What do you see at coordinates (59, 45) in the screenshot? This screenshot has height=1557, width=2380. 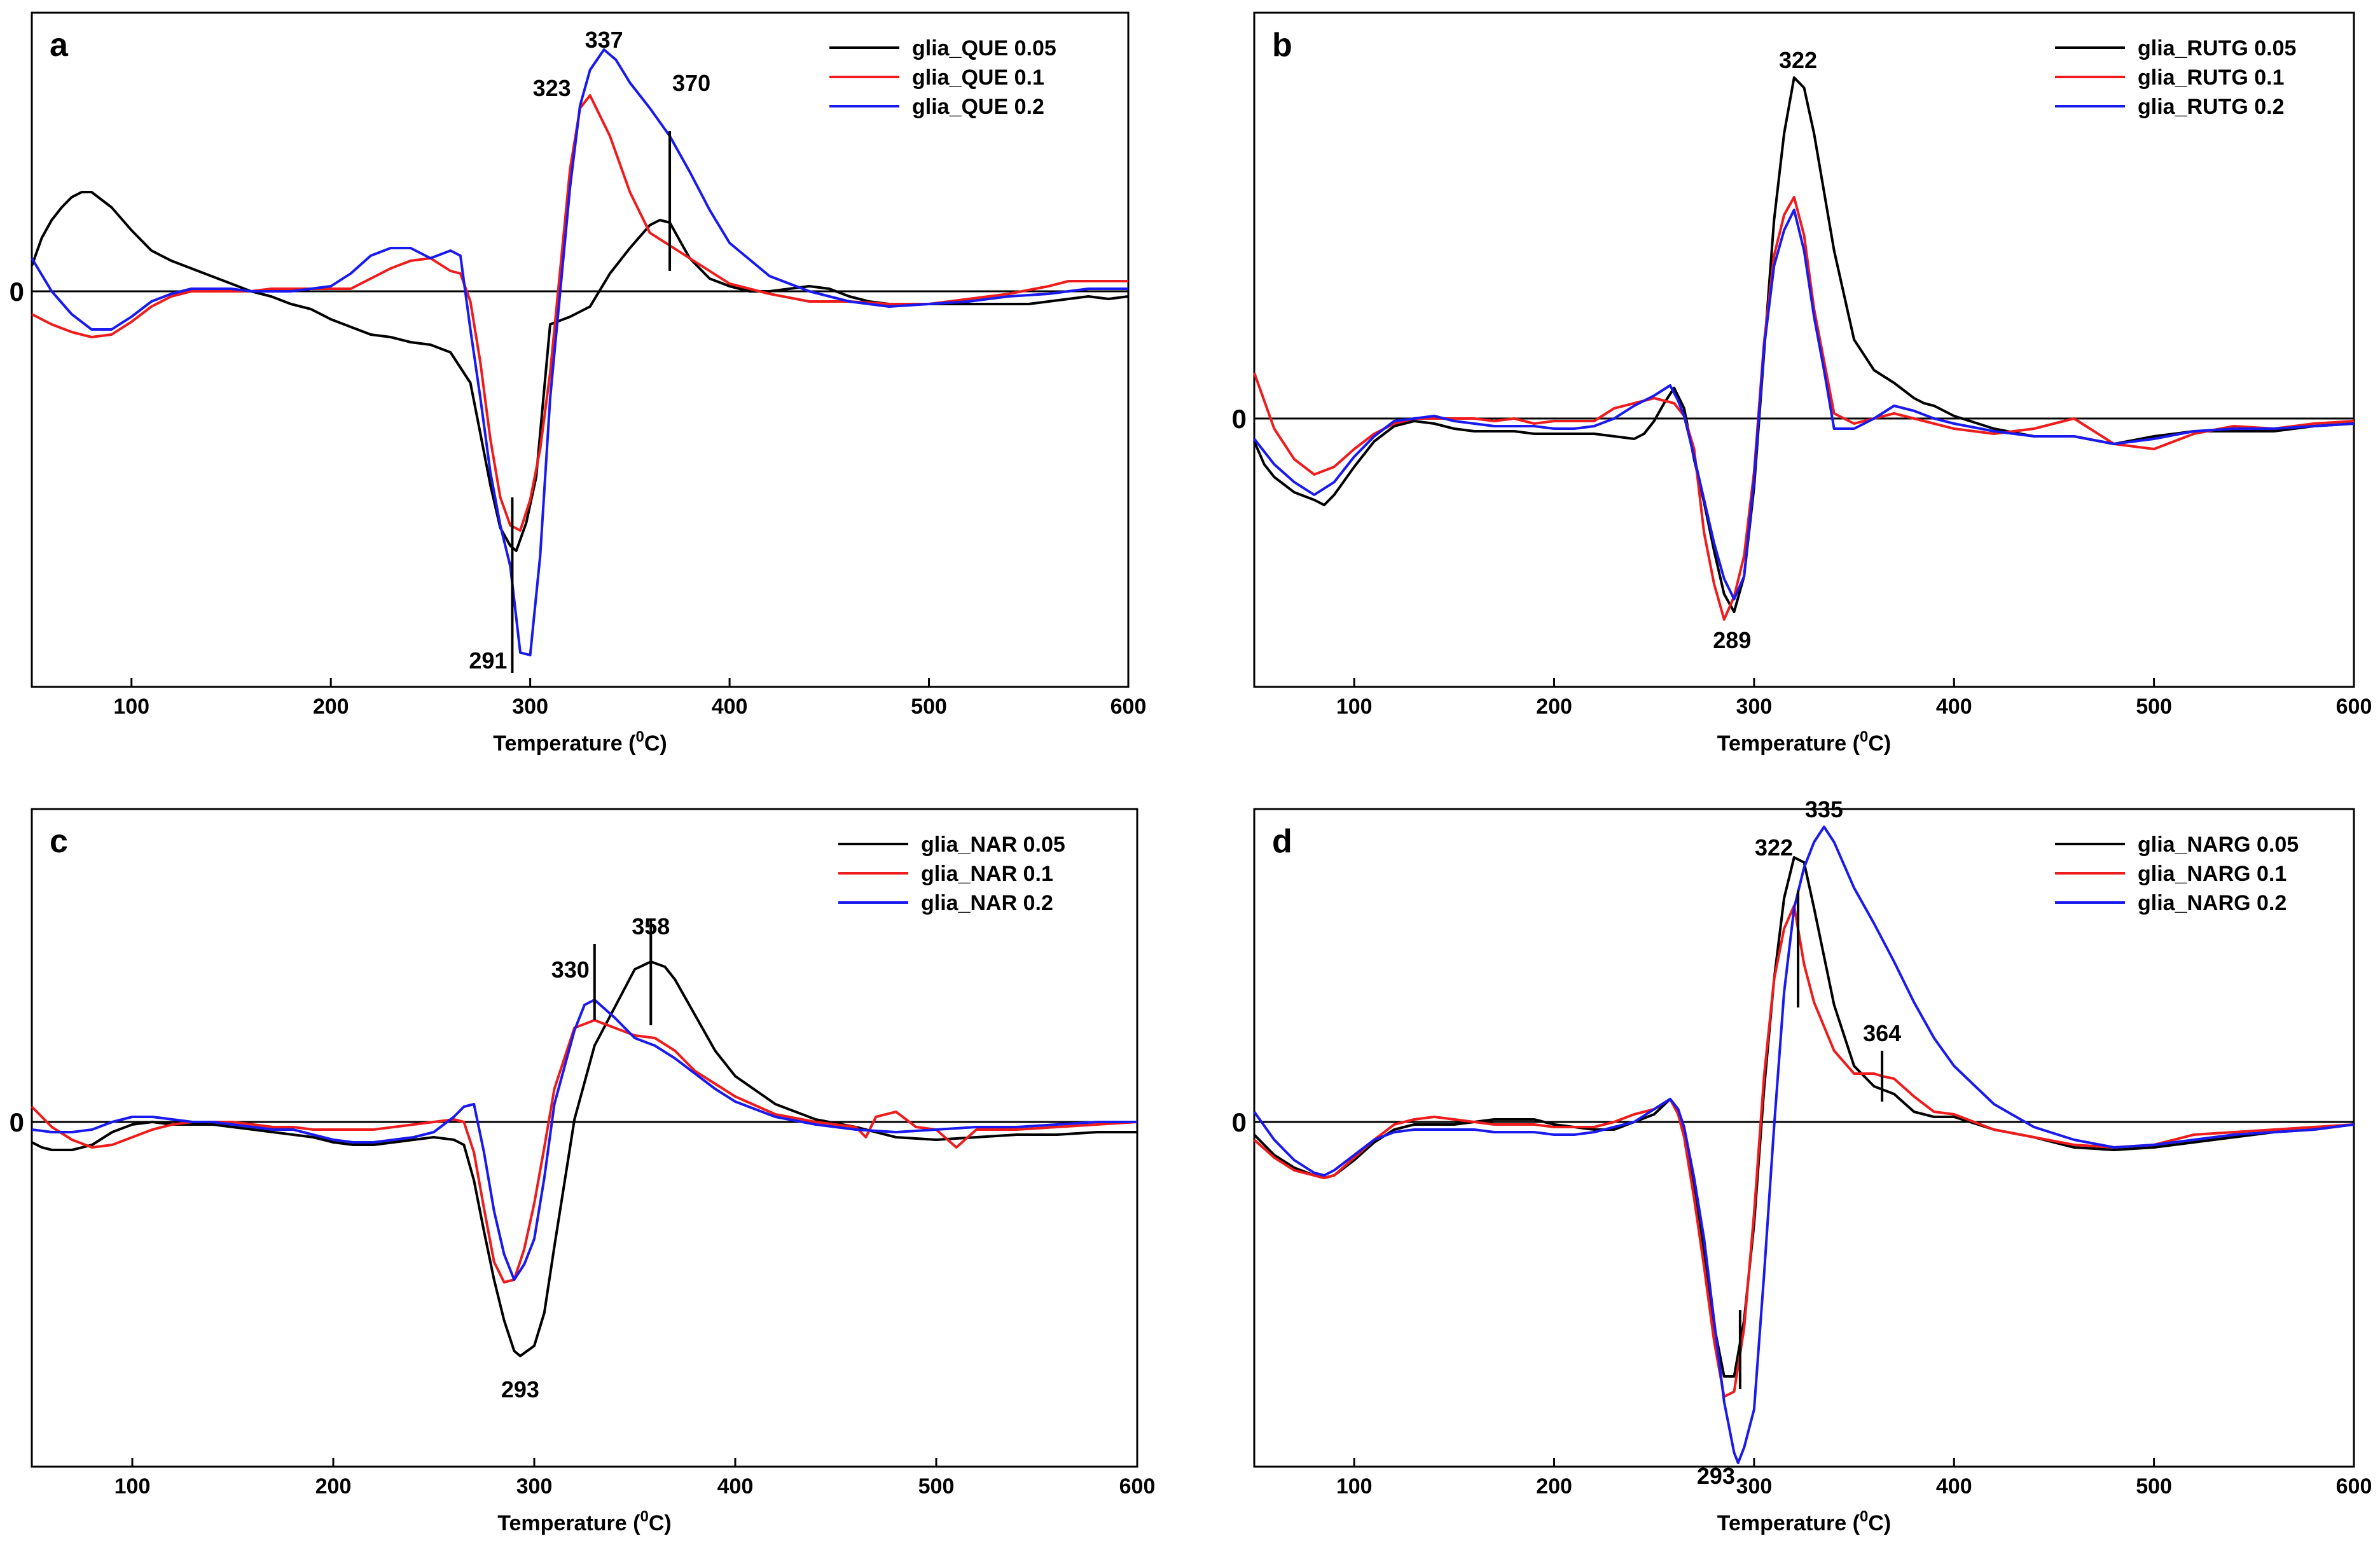 I see `panel-letter: a` at bounding box center [59, 45].